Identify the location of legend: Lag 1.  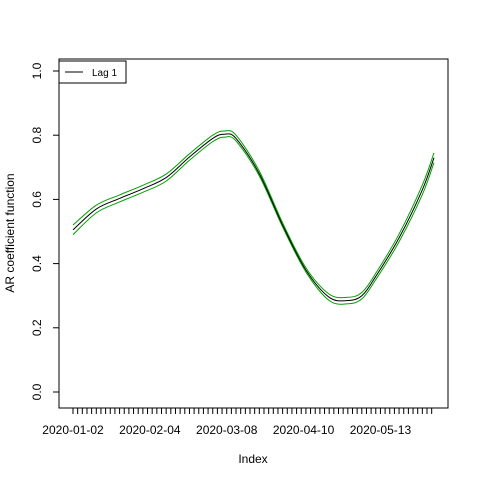
(92, 72).